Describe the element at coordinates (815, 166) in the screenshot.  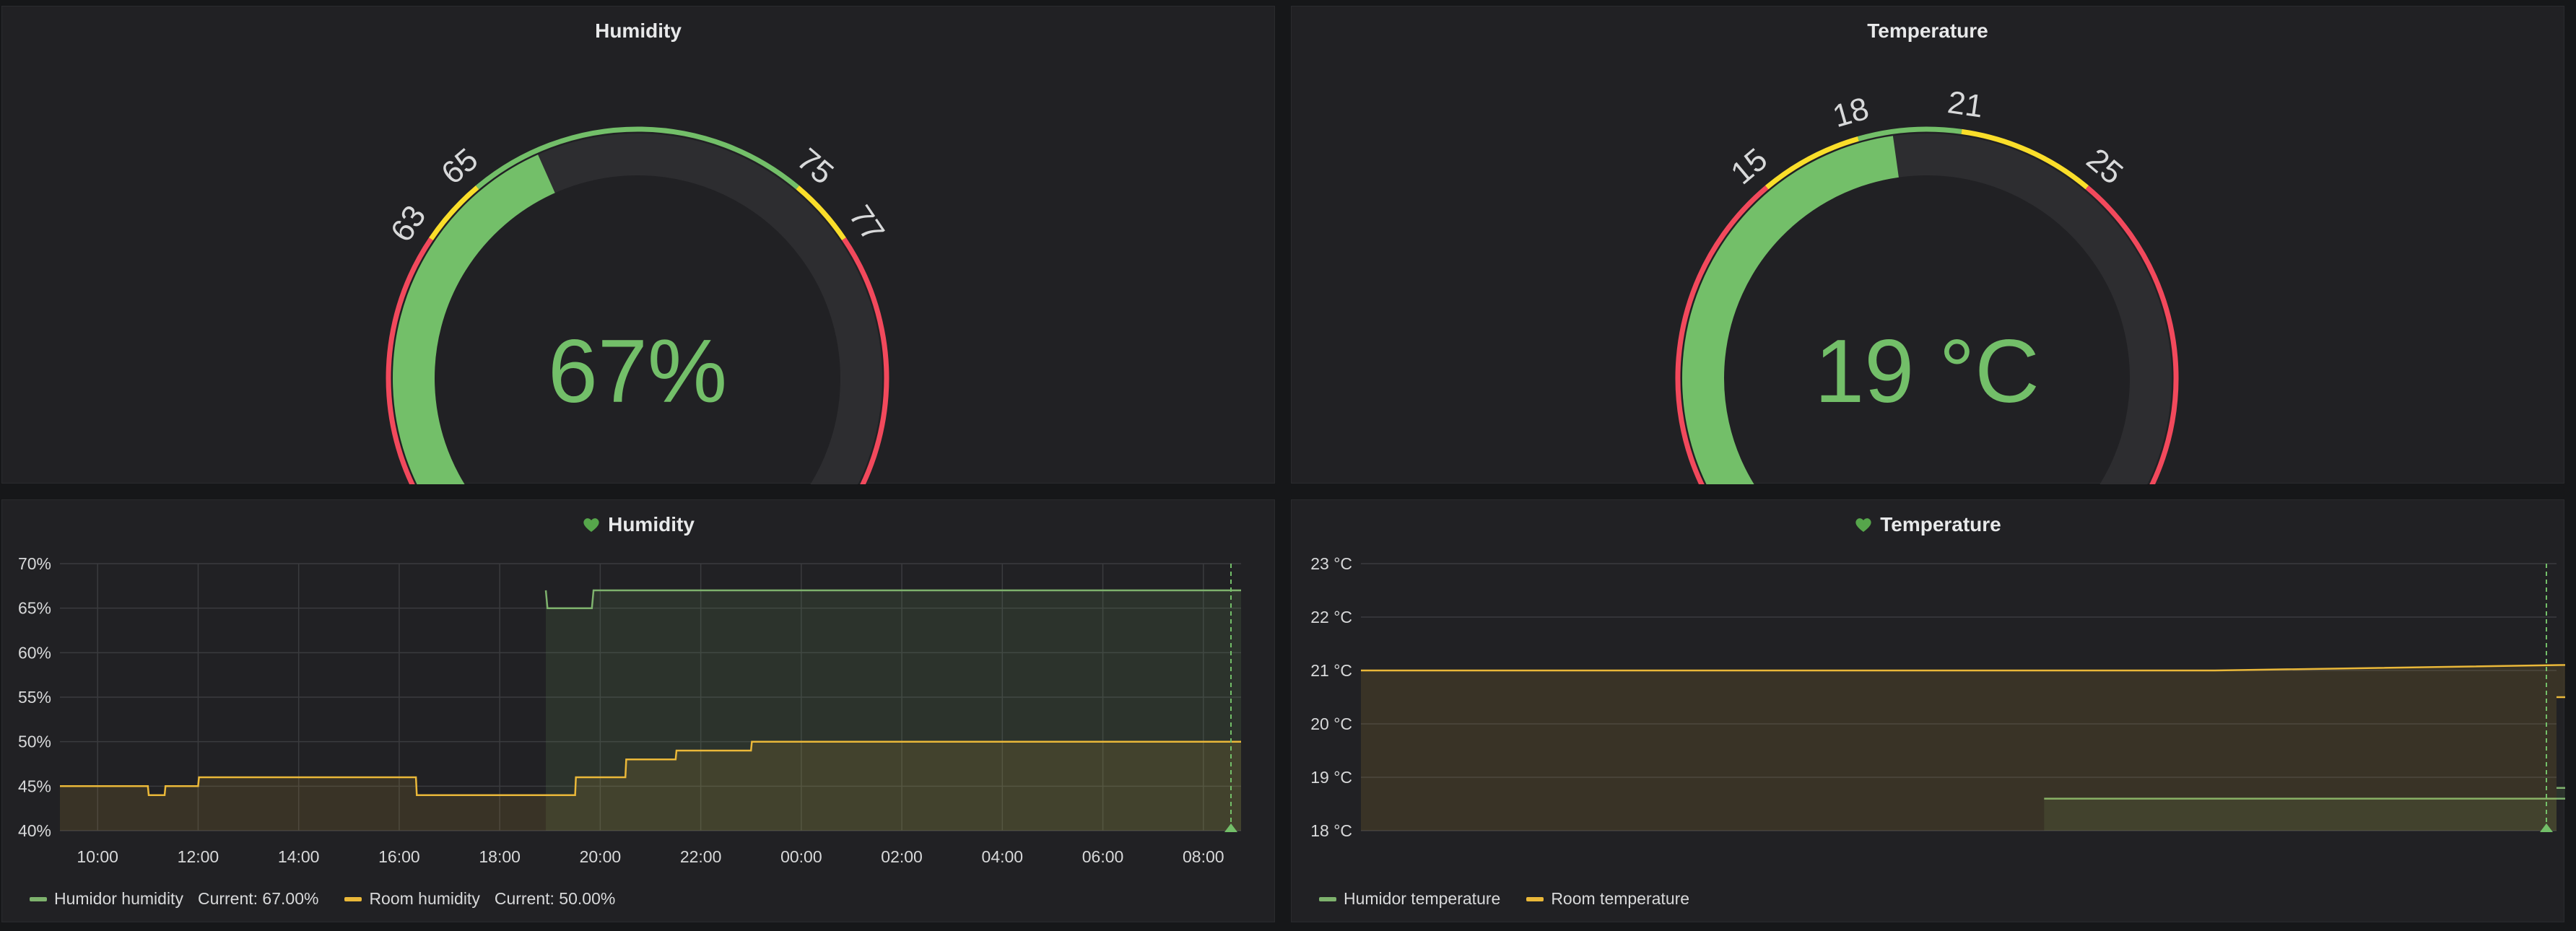
I see `gauge-tick-label: 75` at that location.